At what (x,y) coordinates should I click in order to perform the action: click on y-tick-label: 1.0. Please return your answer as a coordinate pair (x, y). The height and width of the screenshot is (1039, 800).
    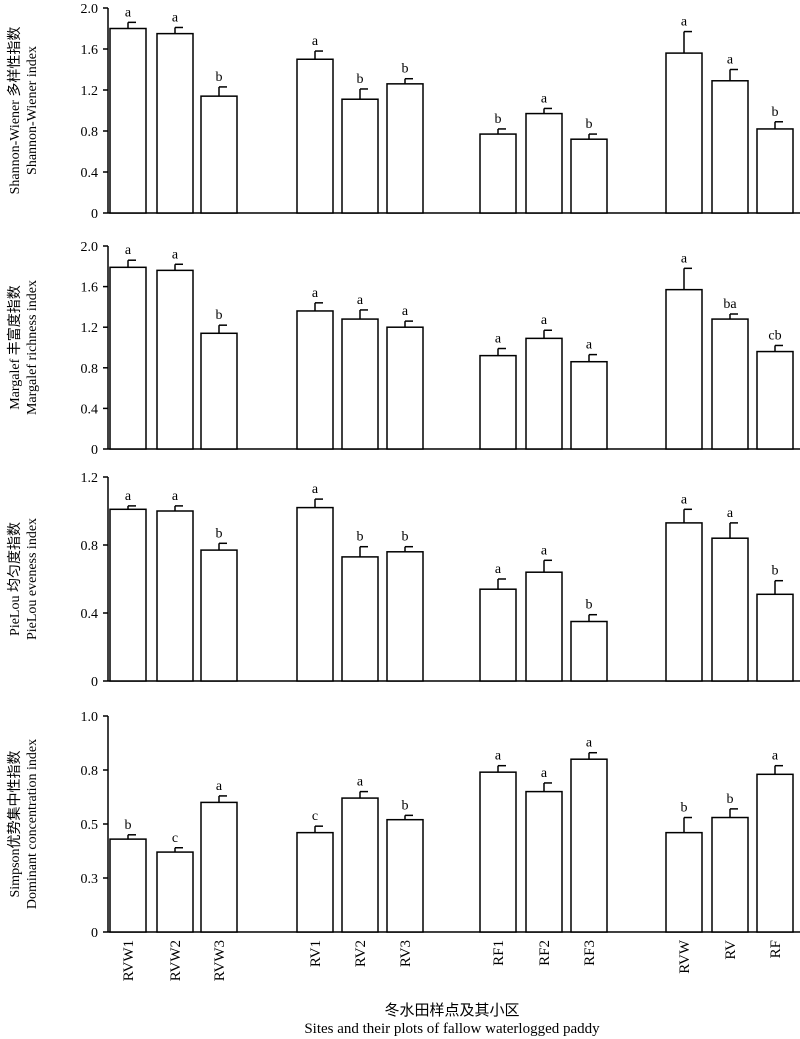
    Looking at the image, I should click on (90, 717).